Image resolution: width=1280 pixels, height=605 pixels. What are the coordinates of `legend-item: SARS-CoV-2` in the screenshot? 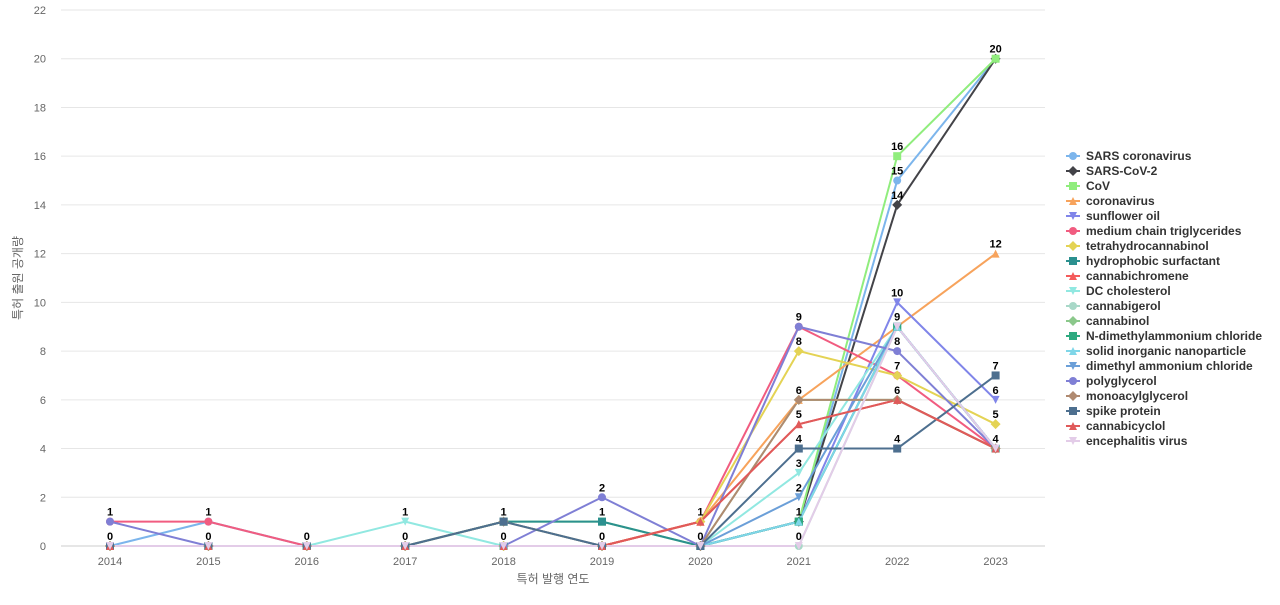 It's located at (1112, 171).